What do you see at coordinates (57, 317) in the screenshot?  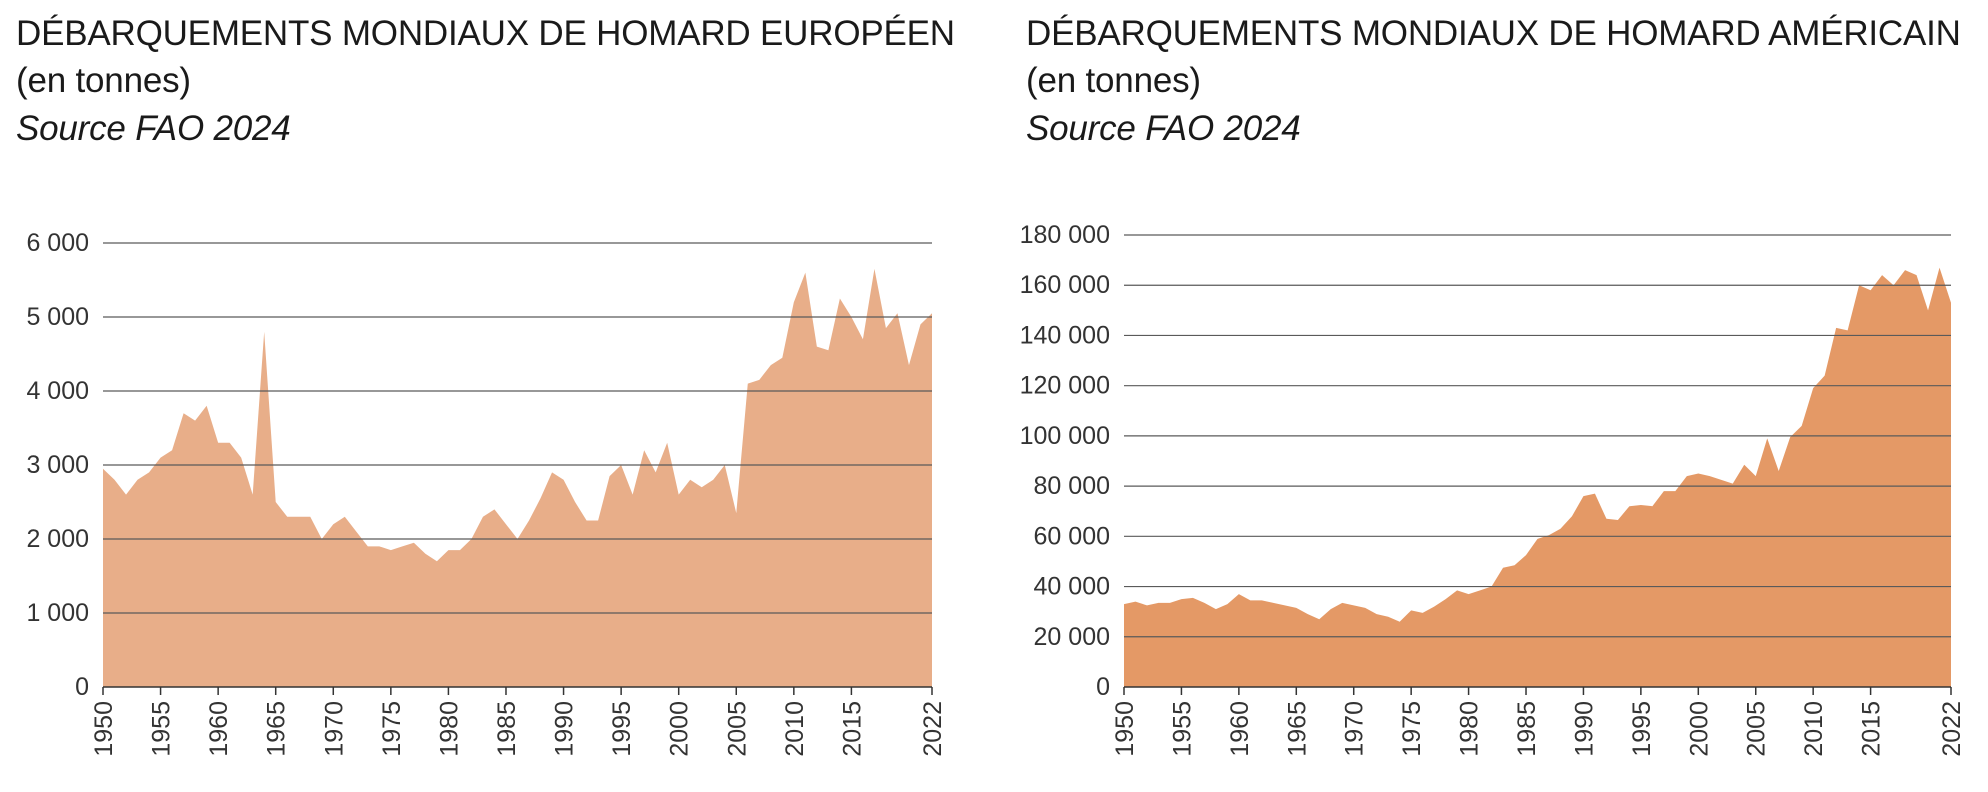 I see `y-tick-label: 5 000` at bounding box center [57, 317].